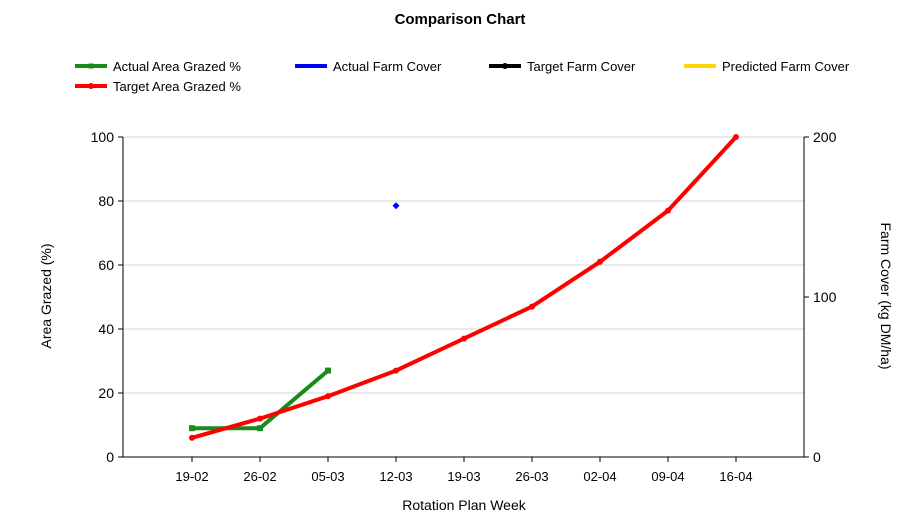 The width and height of the screenshot is (920, 523). Describe the element at coordinates (786, 66) in the screenshot. I see `legend-label-predicted-farm-cover: Predicted Farm Cover` at that location.